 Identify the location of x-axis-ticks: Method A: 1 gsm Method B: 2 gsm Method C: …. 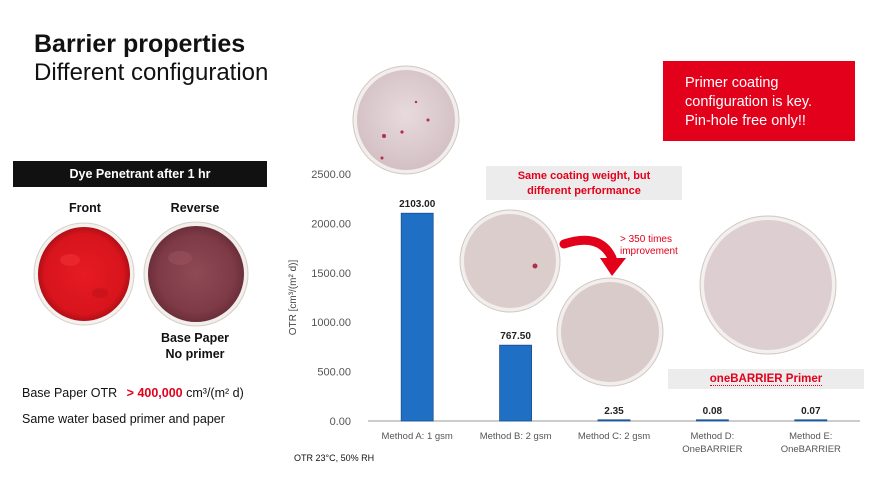
(611, 443).